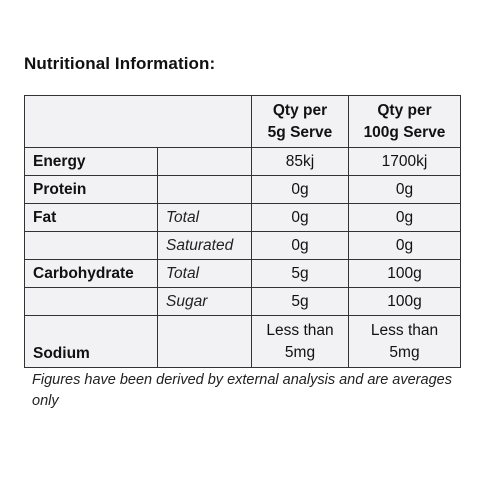 This screenshot has width=500, height=500. I want to click on nutrient-label: Sodium, so click(91, 341).